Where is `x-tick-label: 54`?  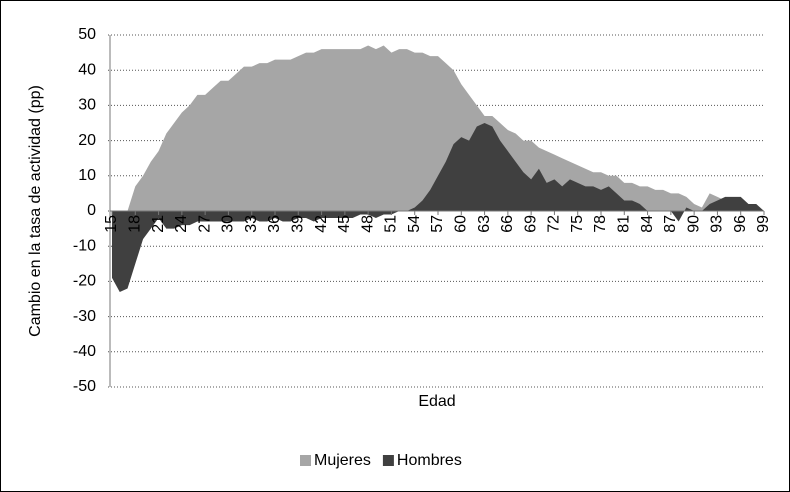 x-tick-label: 54 is located at coordinates (414, 224).